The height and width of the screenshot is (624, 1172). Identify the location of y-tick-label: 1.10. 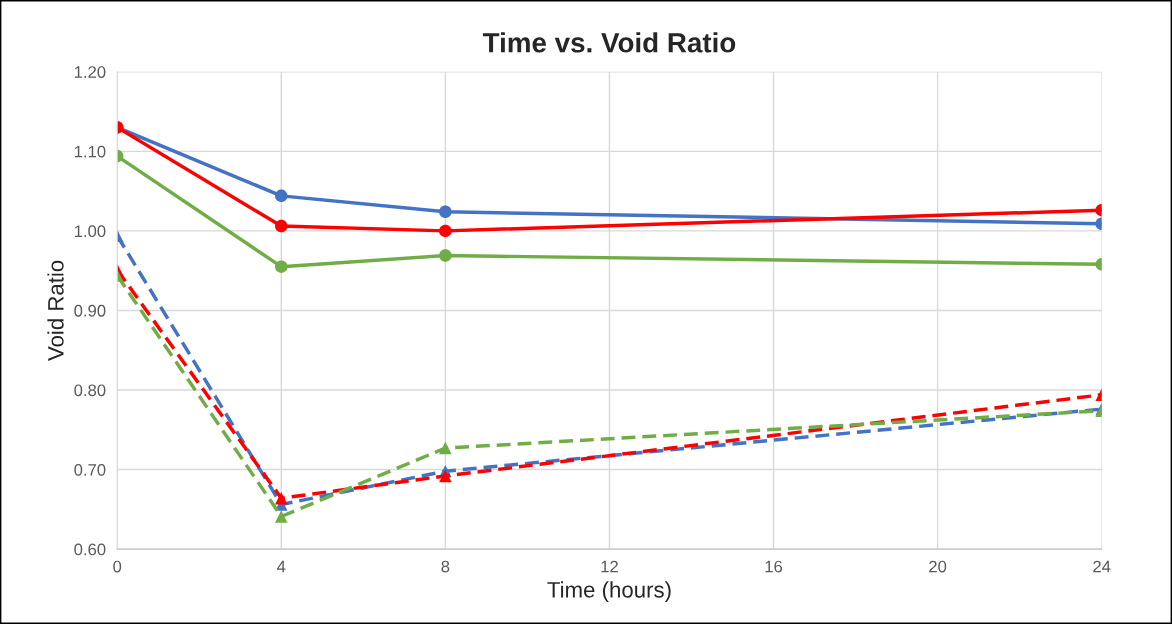
(90, 151).